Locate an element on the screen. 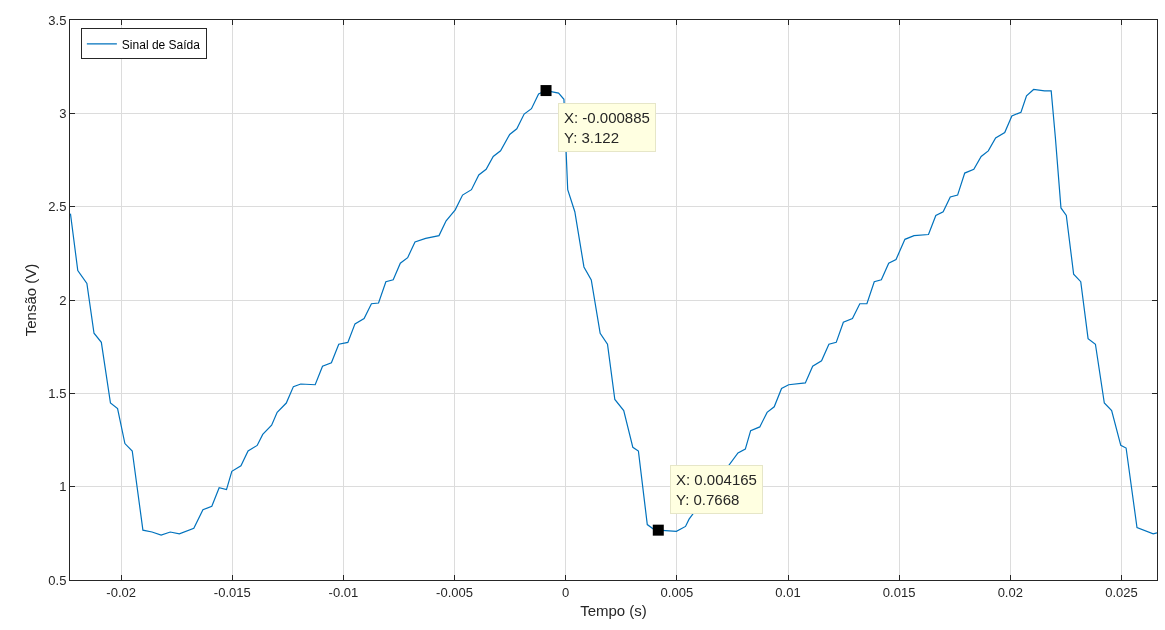 The image size is (1165, 630). x-tick-label: -0.01 is located at coordinates (343, 592).